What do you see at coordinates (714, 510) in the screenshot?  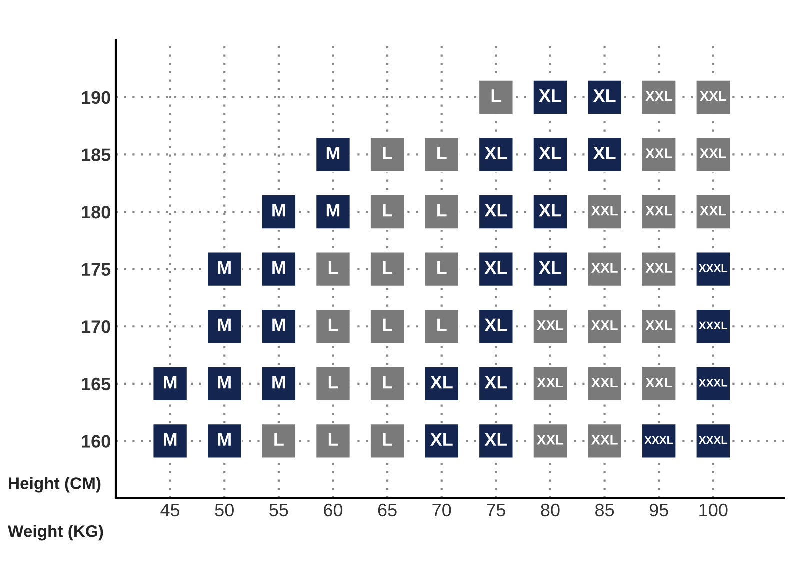 I see `x-tick-label: 100` at bounding box center [714, 510].